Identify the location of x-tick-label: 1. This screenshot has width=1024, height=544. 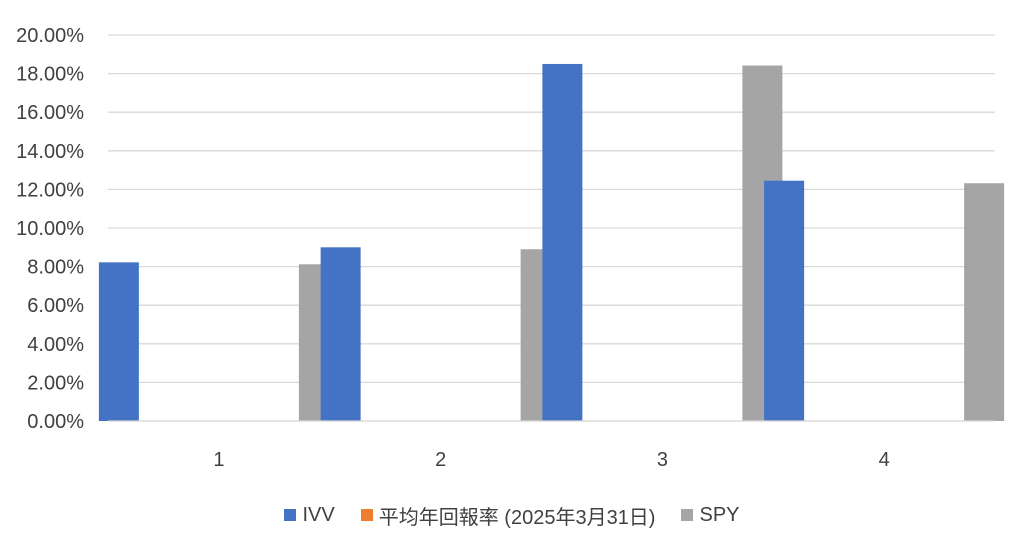
(218, 460).